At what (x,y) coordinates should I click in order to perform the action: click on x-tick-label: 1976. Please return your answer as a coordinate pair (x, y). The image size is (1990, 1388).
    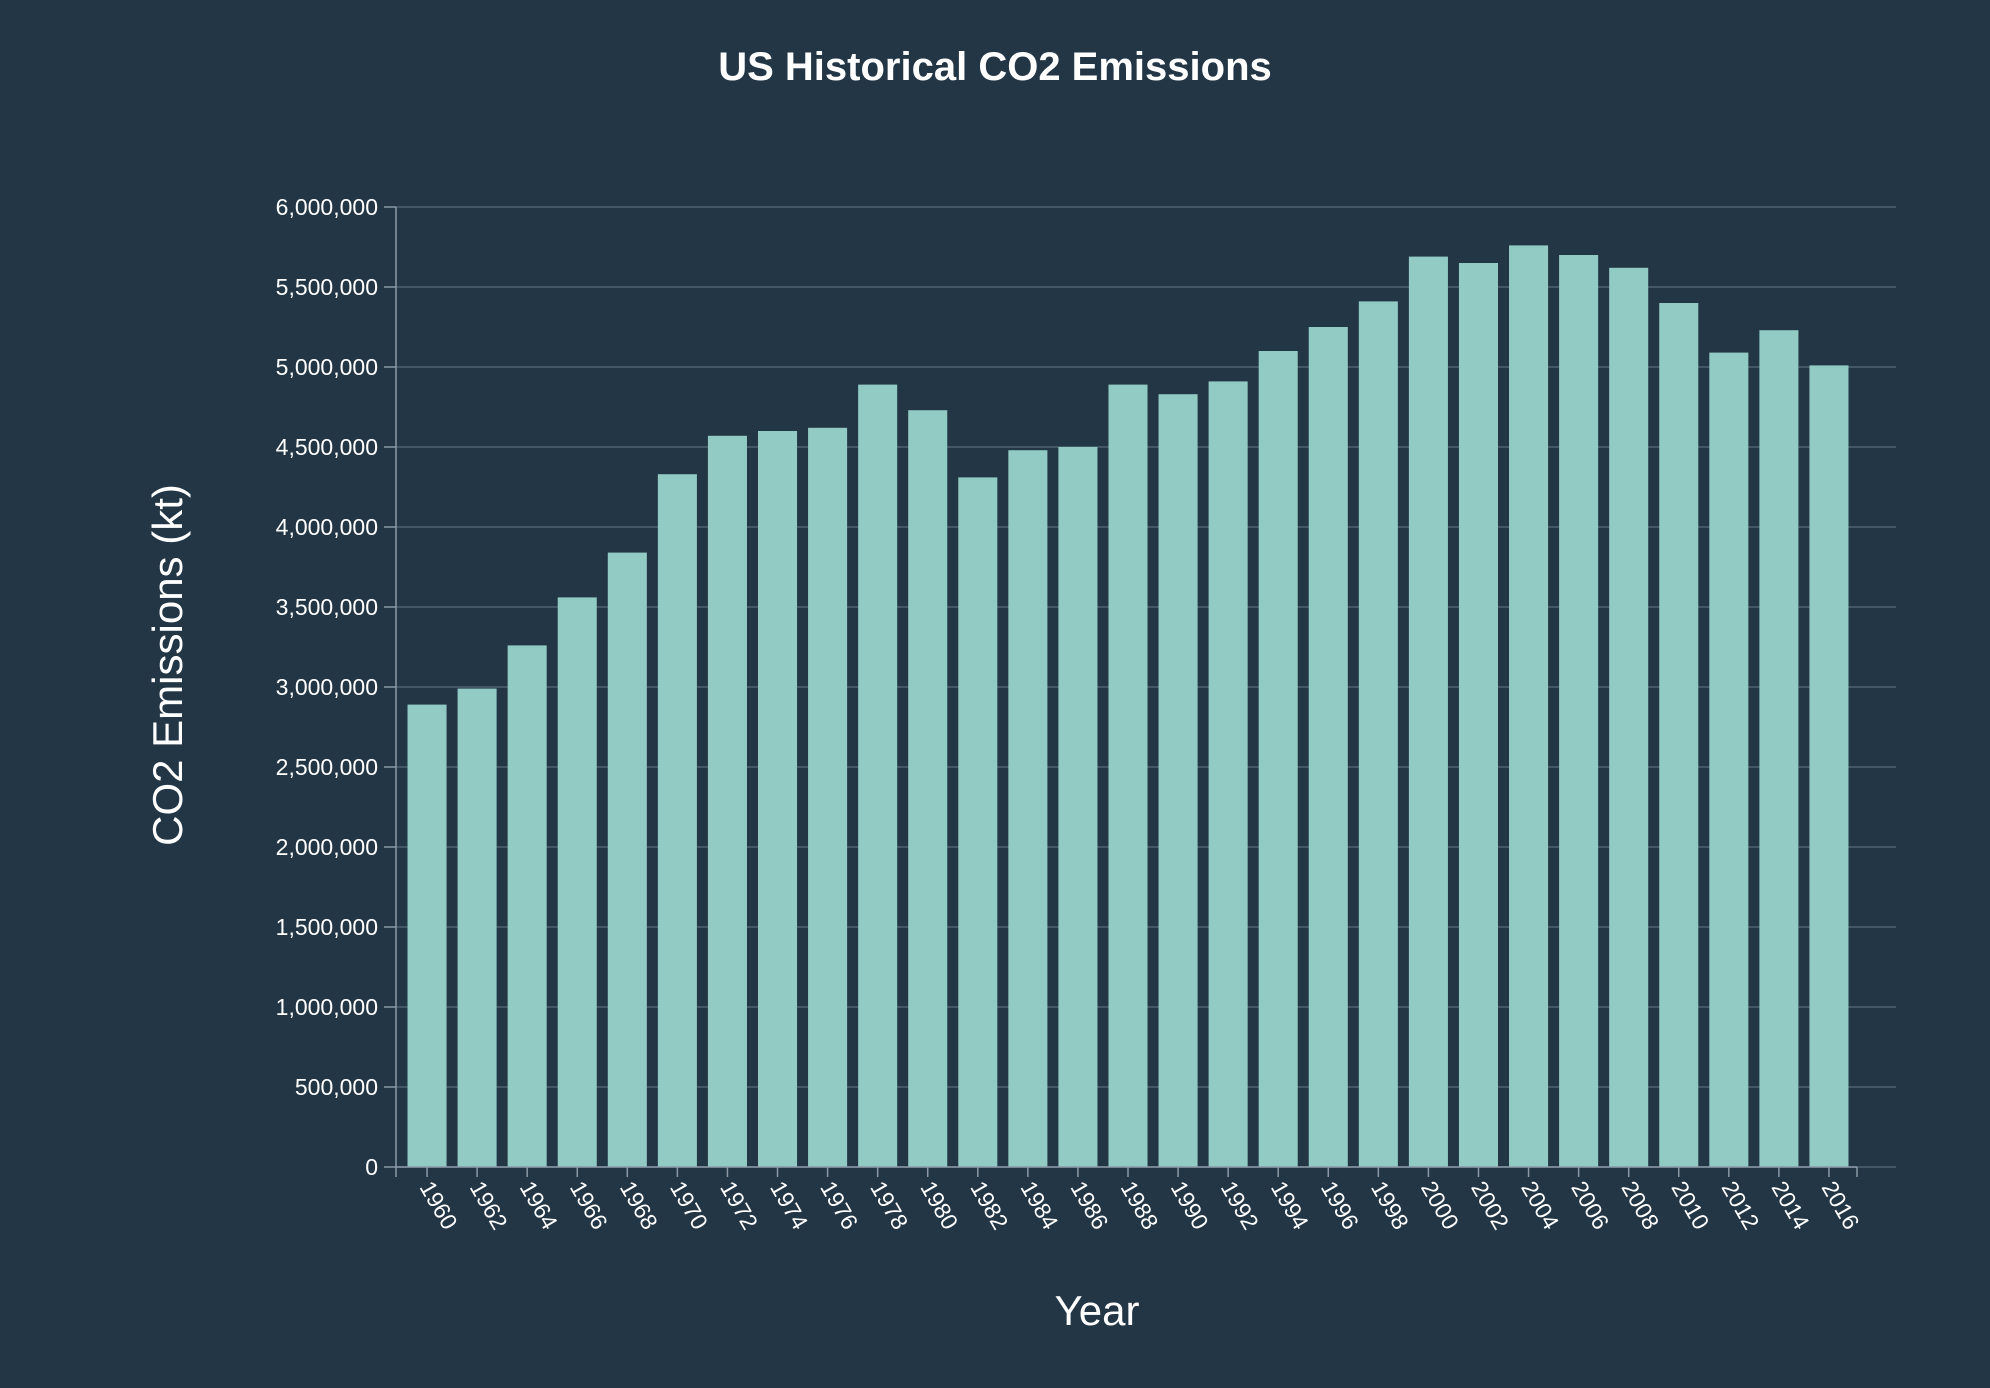
    Looking at the image, I should click on (839, 1205).